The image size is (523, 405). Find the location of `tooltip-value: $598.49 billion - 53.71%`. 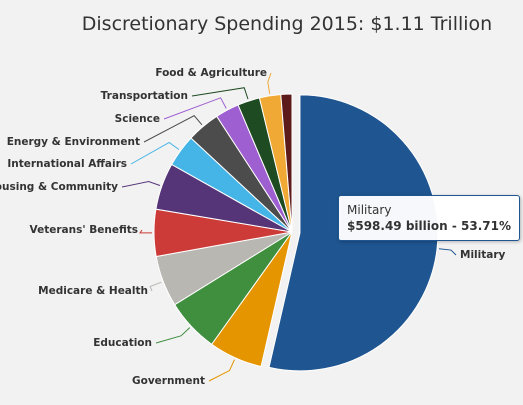

tooltip-value: $598.49 billion - 53.71% is located at coordinates (429, 226).